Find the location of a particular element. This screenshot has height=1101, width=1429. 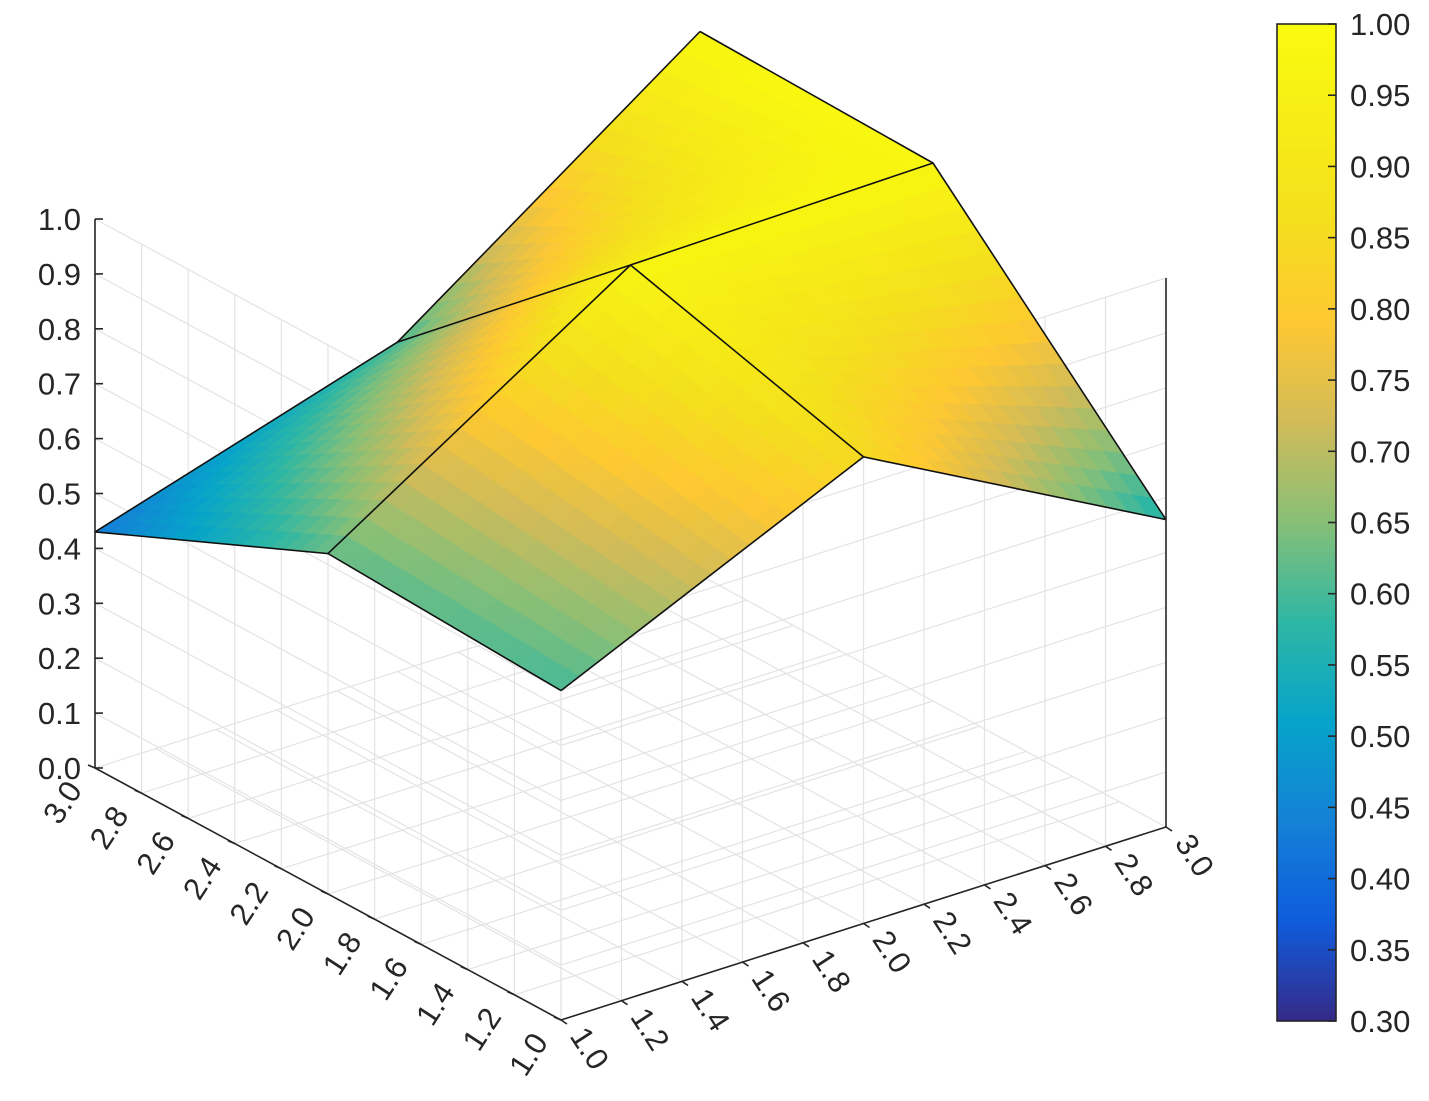

colorbar-tick-label: 0.90 is located at coordinates (1380, 166).